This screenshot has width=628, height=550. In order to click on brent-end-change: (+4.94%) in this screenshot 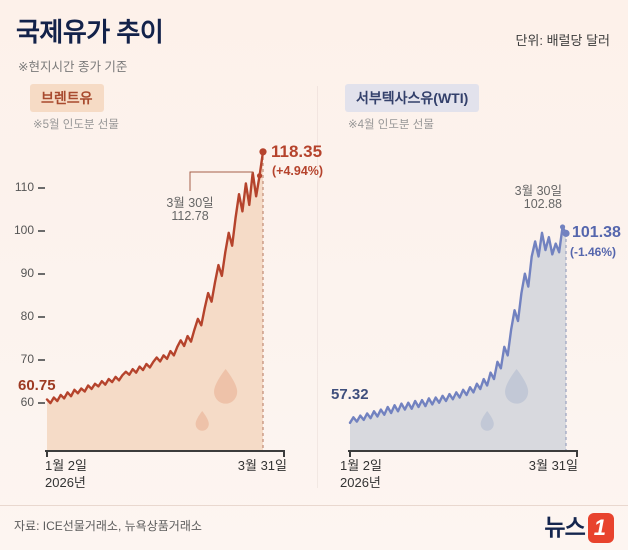, I will do `click(298, 171)`.